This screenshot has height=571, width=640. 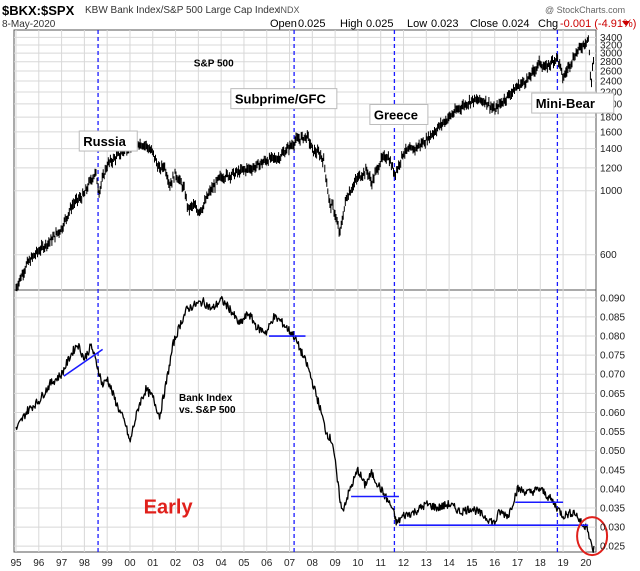 I want to click on chg-value: -0.001 (-4.91%), so click(x=598, y=24).